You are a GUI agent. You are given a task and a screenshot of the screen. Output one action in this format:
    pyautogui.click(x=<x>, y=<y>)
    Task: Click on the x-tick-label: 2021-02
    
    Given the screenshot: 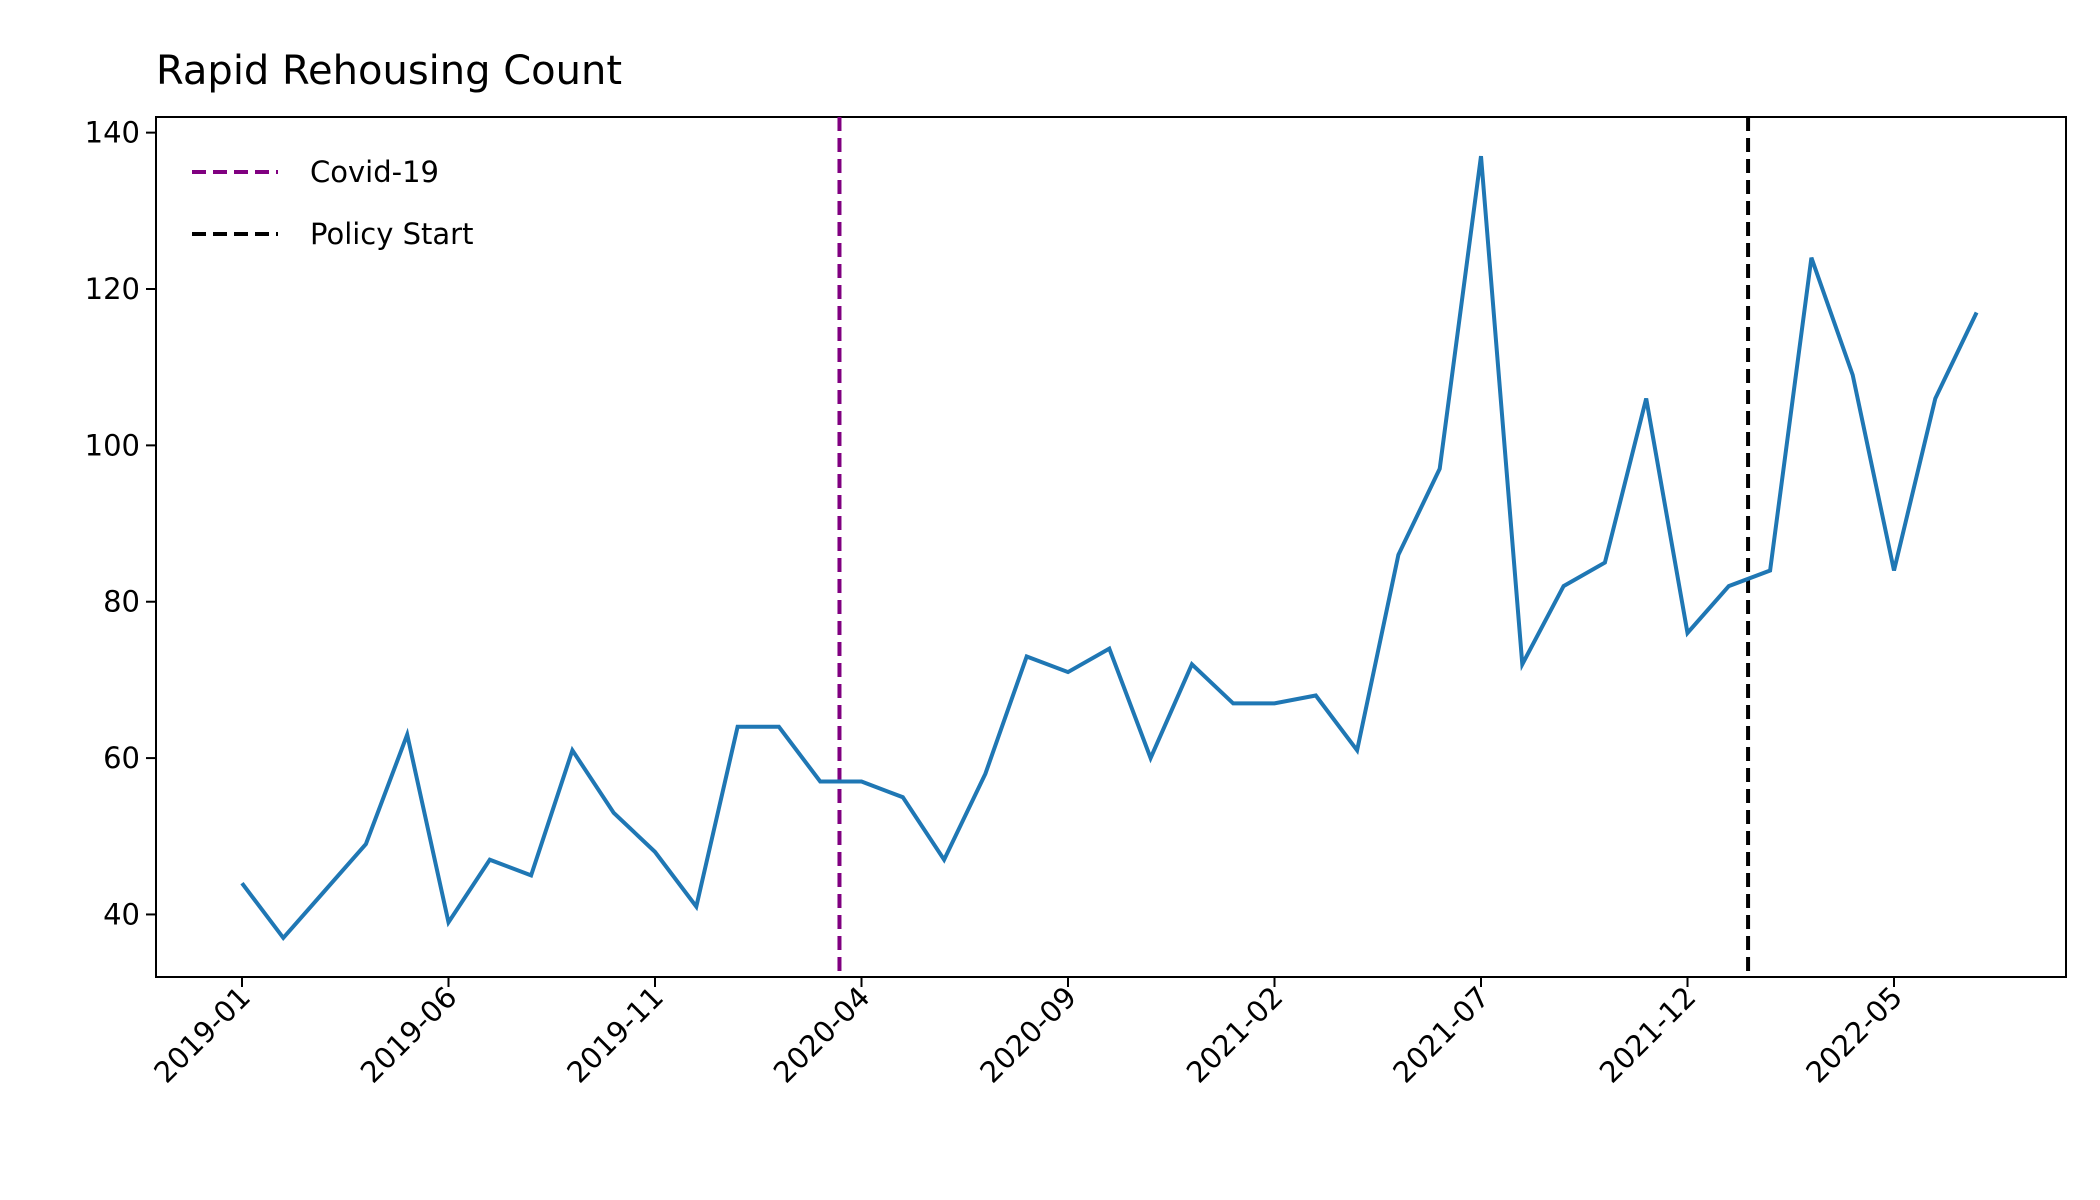 What is the action you would take?
    pyautogui.click(x=1235, y=1035)
    